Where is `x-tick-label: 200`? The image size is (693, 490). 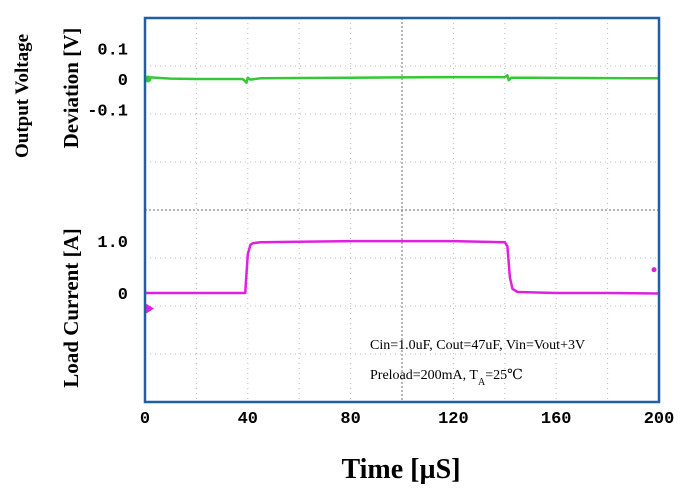 x-tick-label: 200 is located at coordinates (659, 419).